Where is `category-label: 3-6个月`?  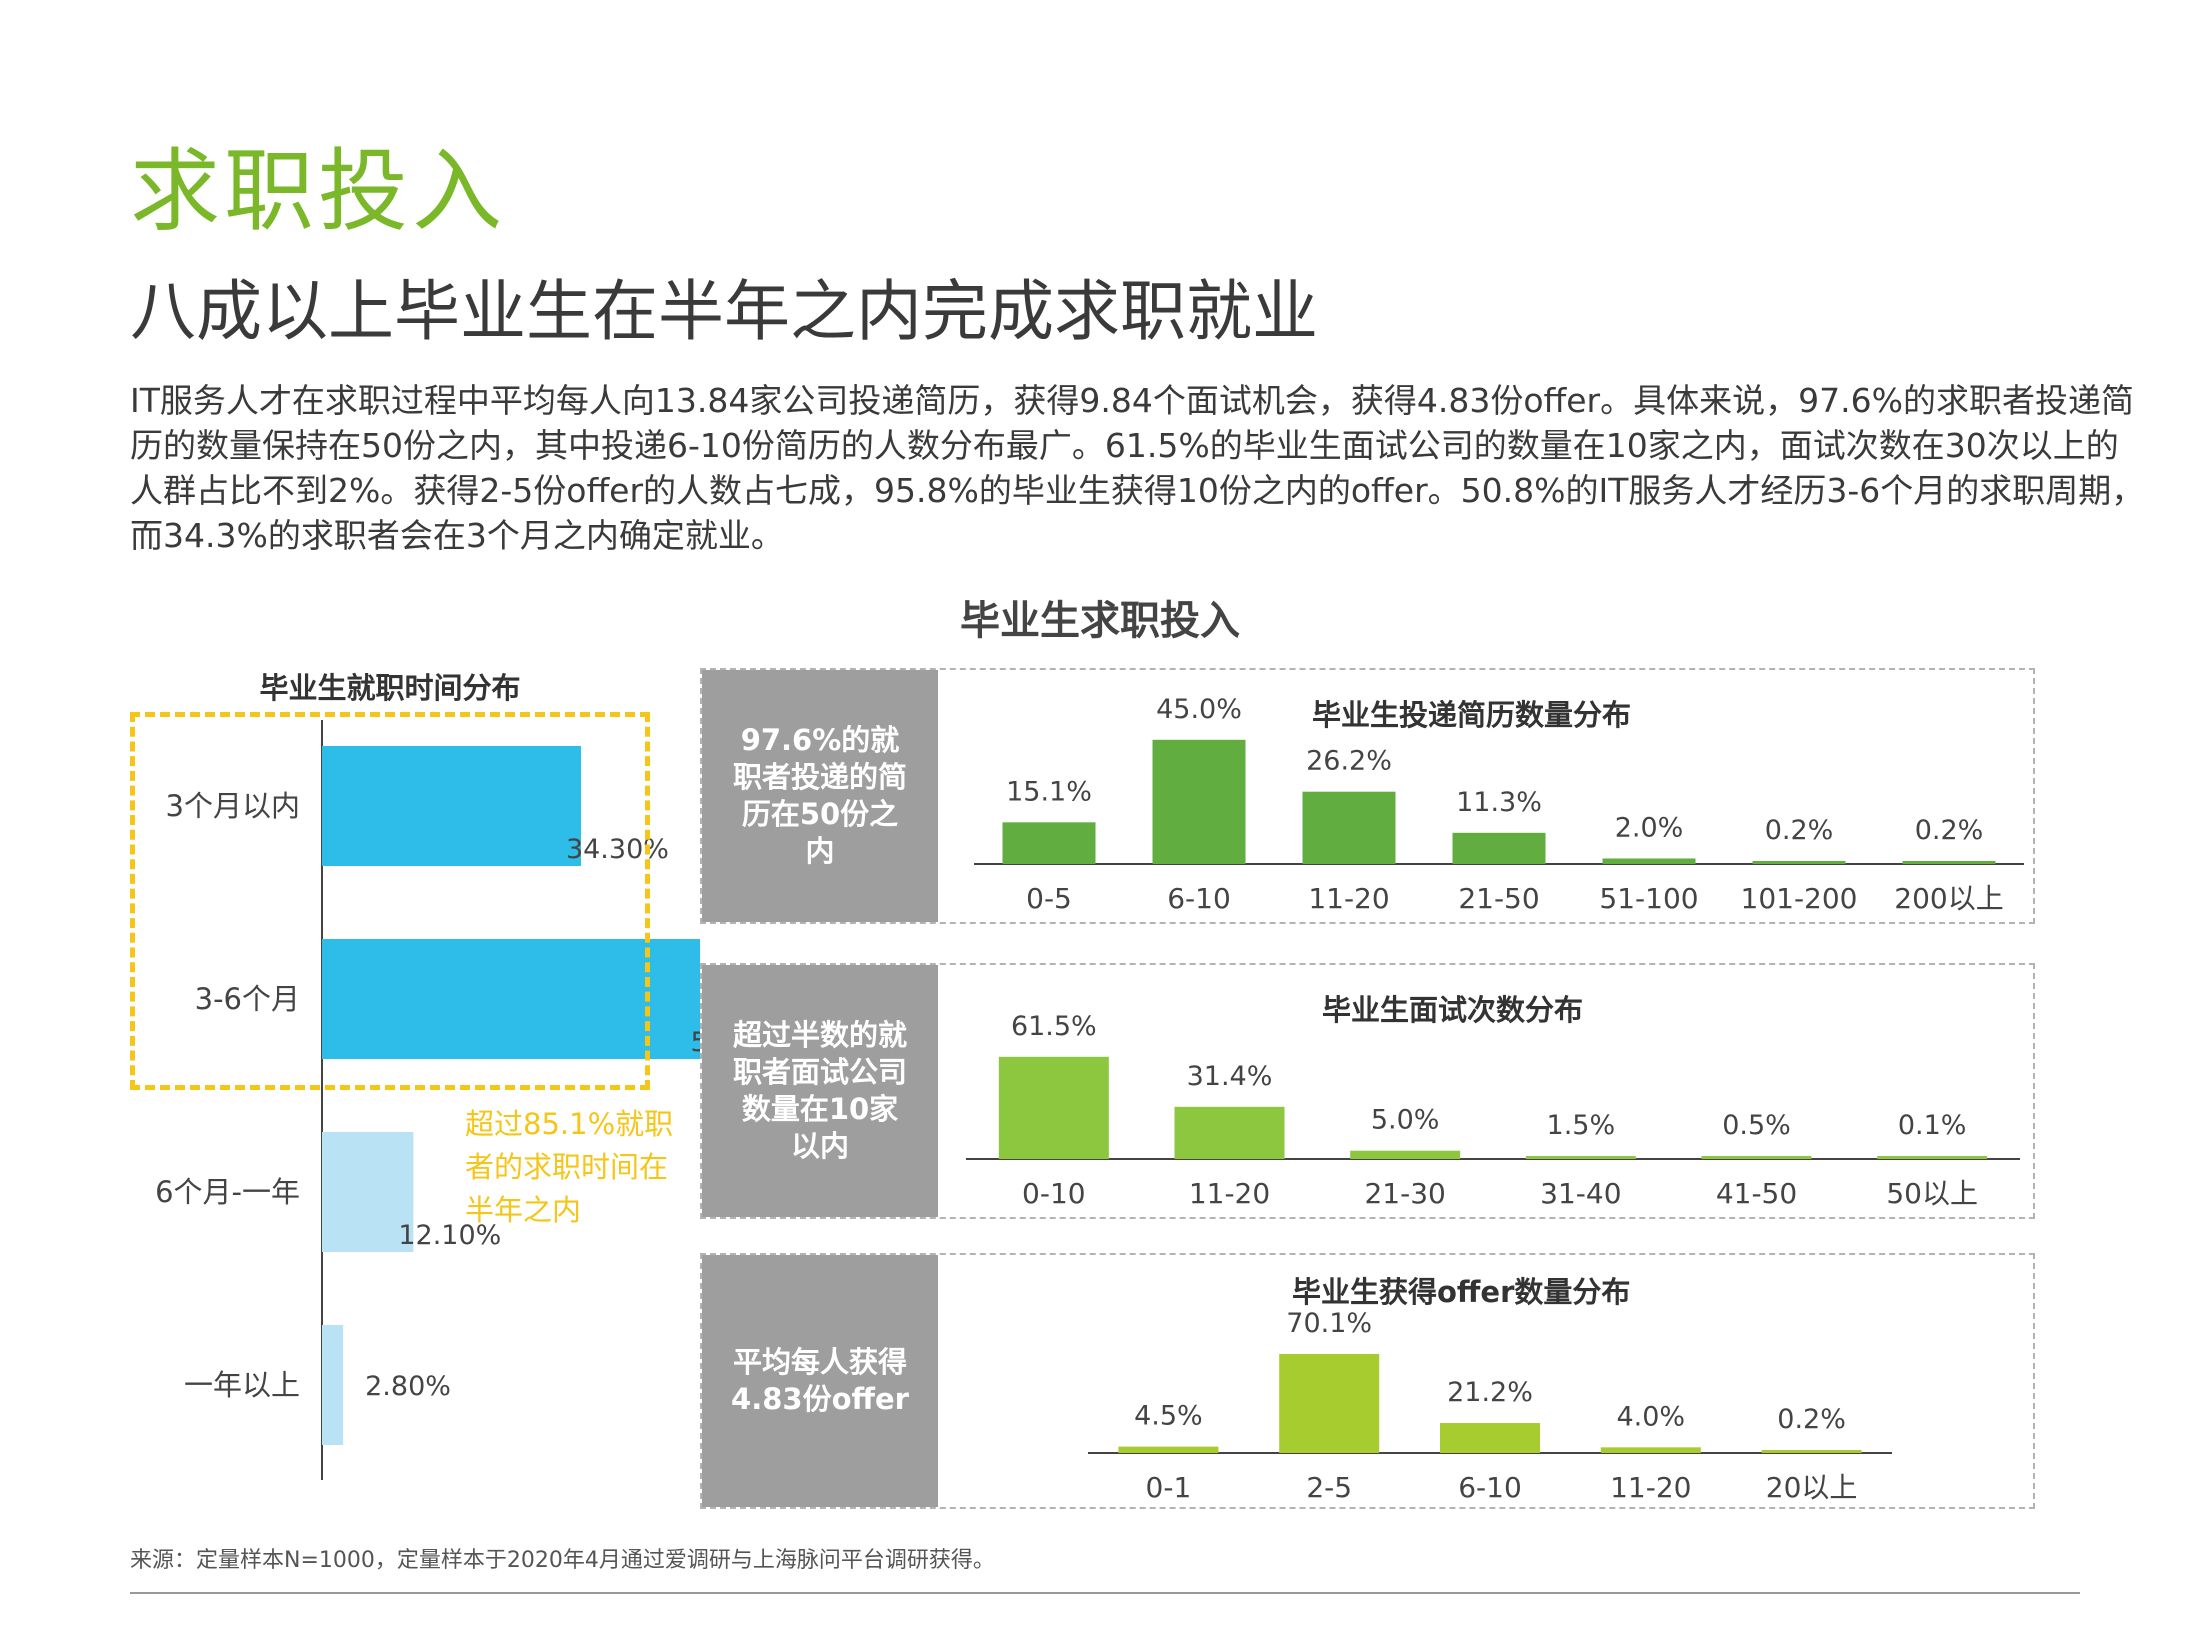 category-label: 3-6个月 is located at coordinates (247, 999).